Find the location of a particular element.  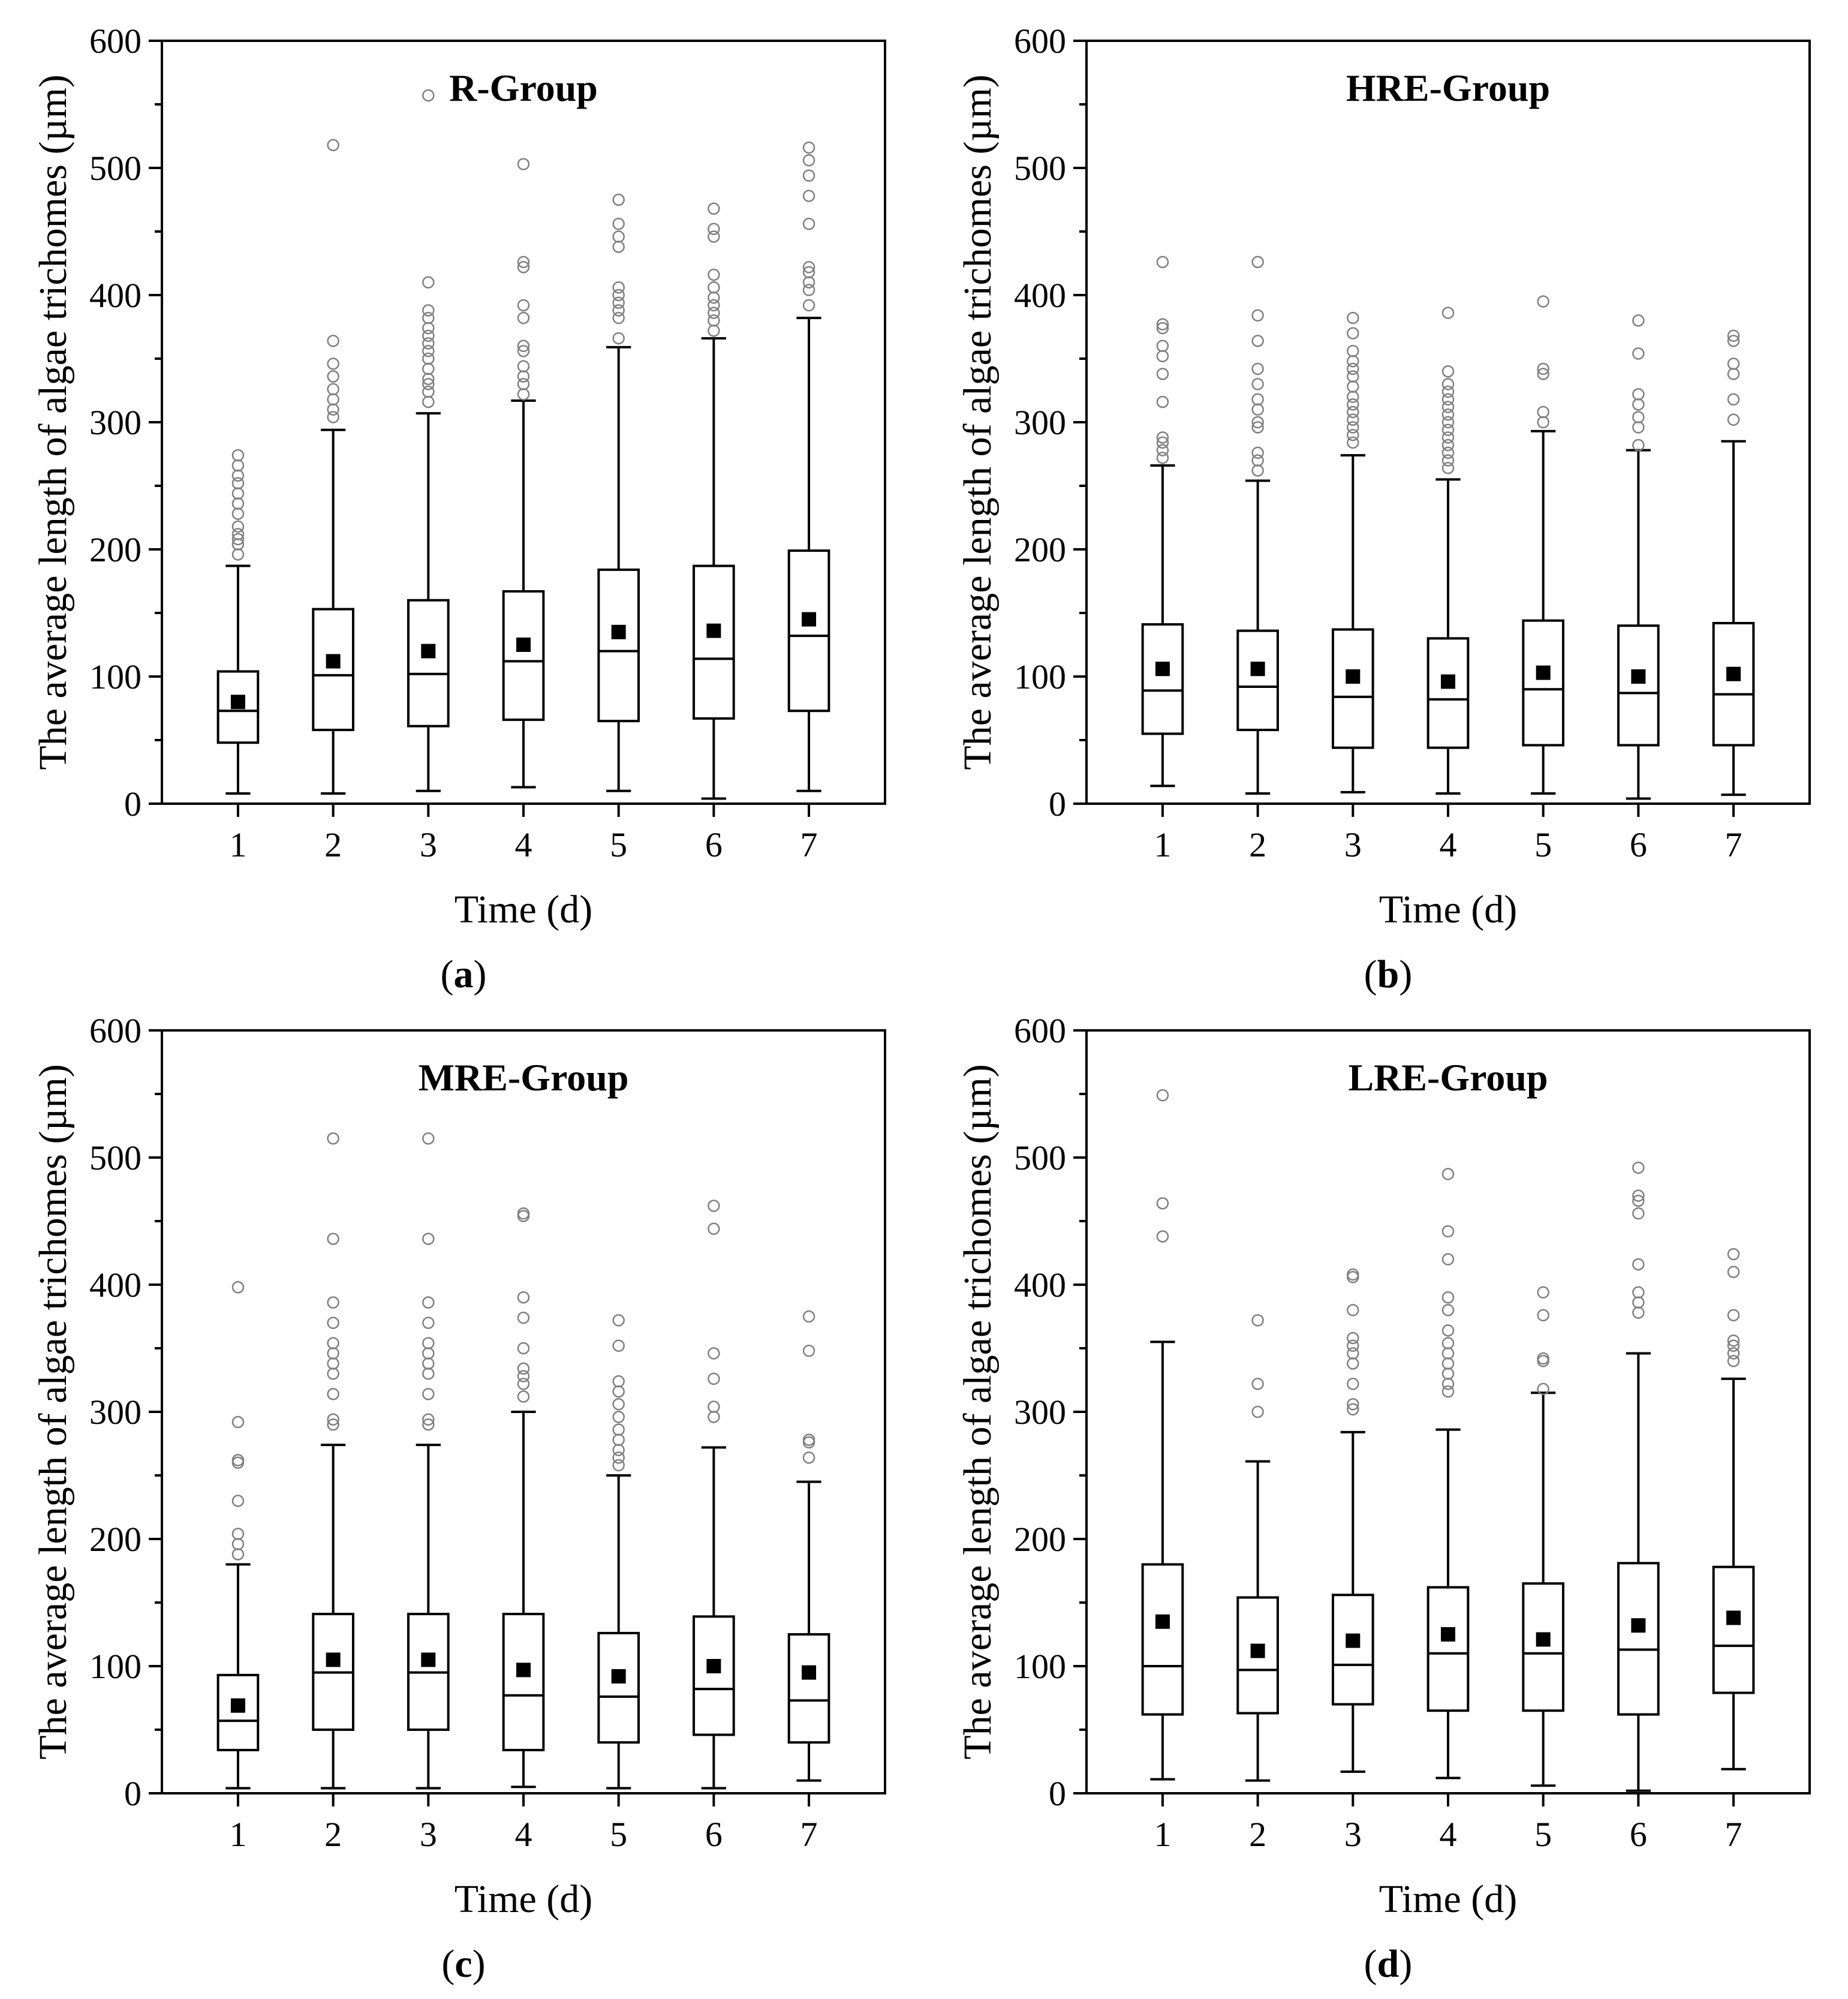

x-tick-label: 3 is located at coordinates (428, 844).